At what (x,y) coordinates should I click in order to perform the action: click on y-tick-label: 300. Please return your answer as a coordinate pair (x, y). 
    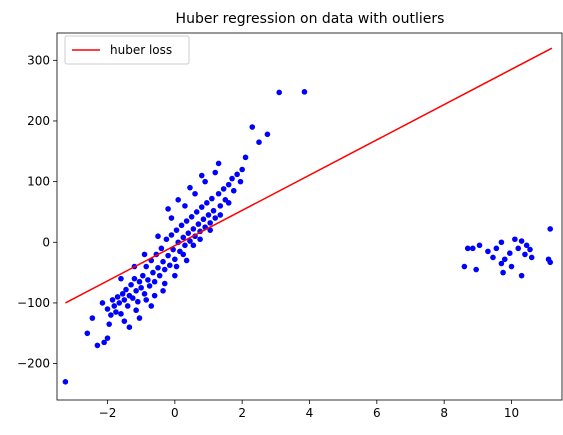
    Looking at the image, I should click on (38, 60).